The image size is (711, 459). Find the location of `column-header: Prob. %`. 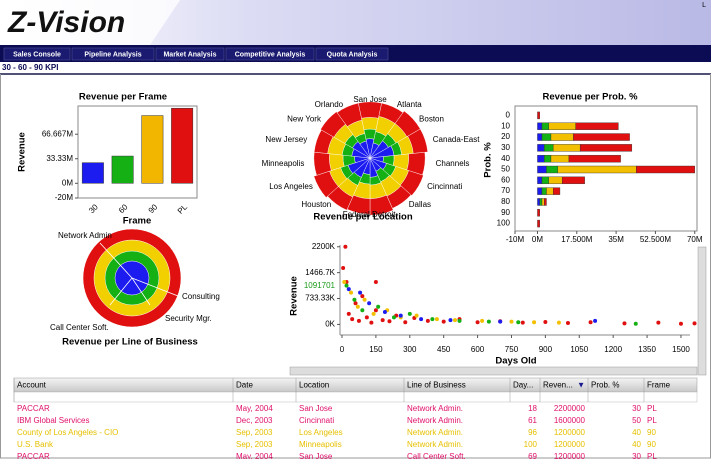

column-header: Prob. % is located at coordinates (605, 385).